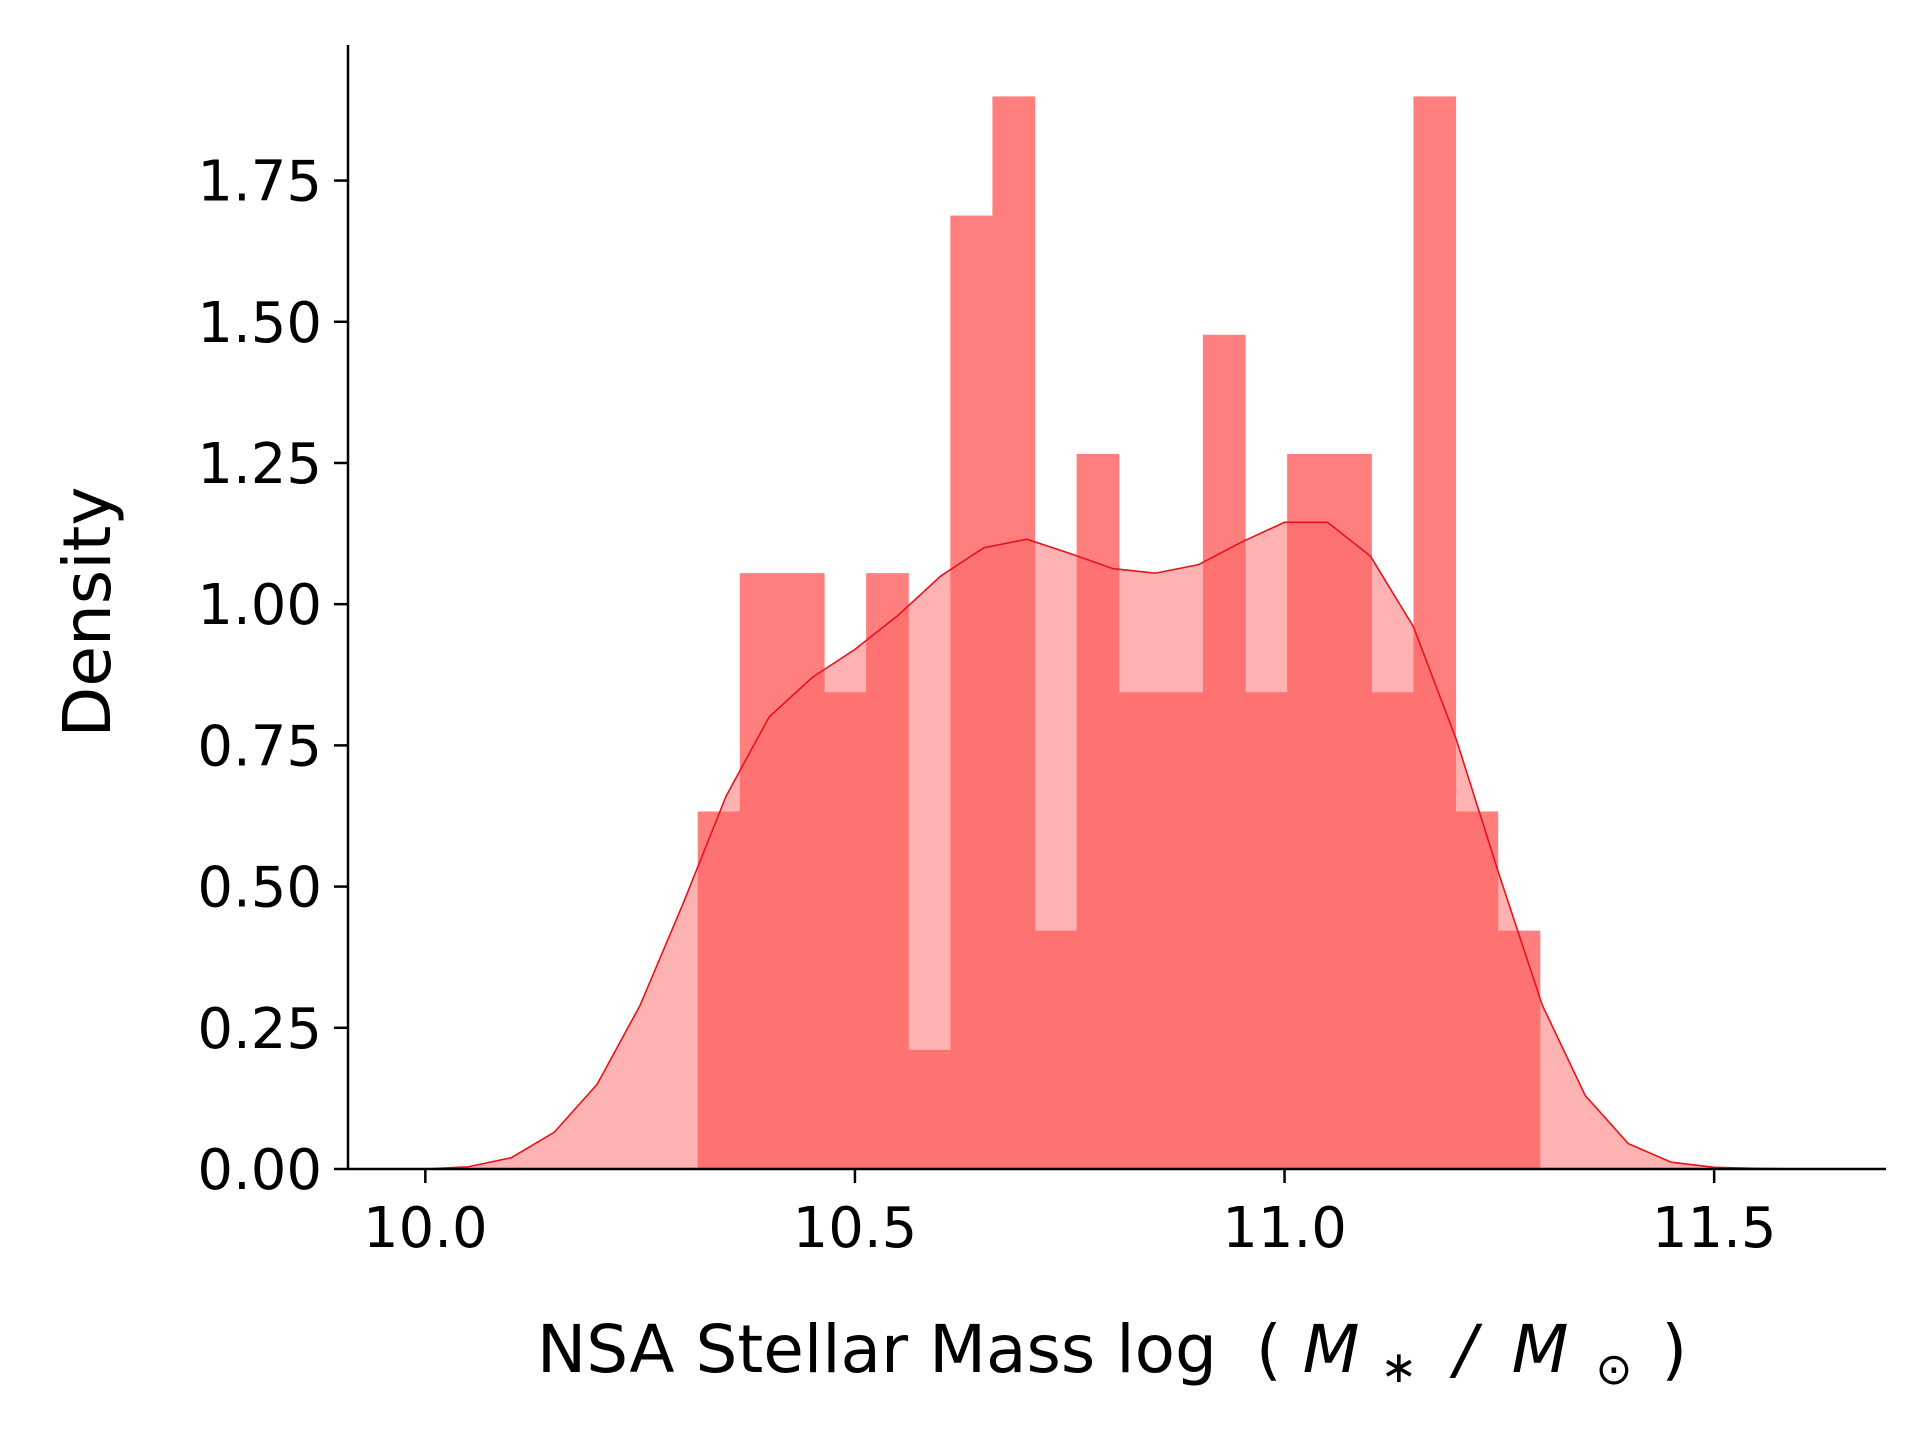 Image resolution: width=1920 pixels, height=1440 pixels. I want to click on y-tick-label: 0.50, so click(259, 888).